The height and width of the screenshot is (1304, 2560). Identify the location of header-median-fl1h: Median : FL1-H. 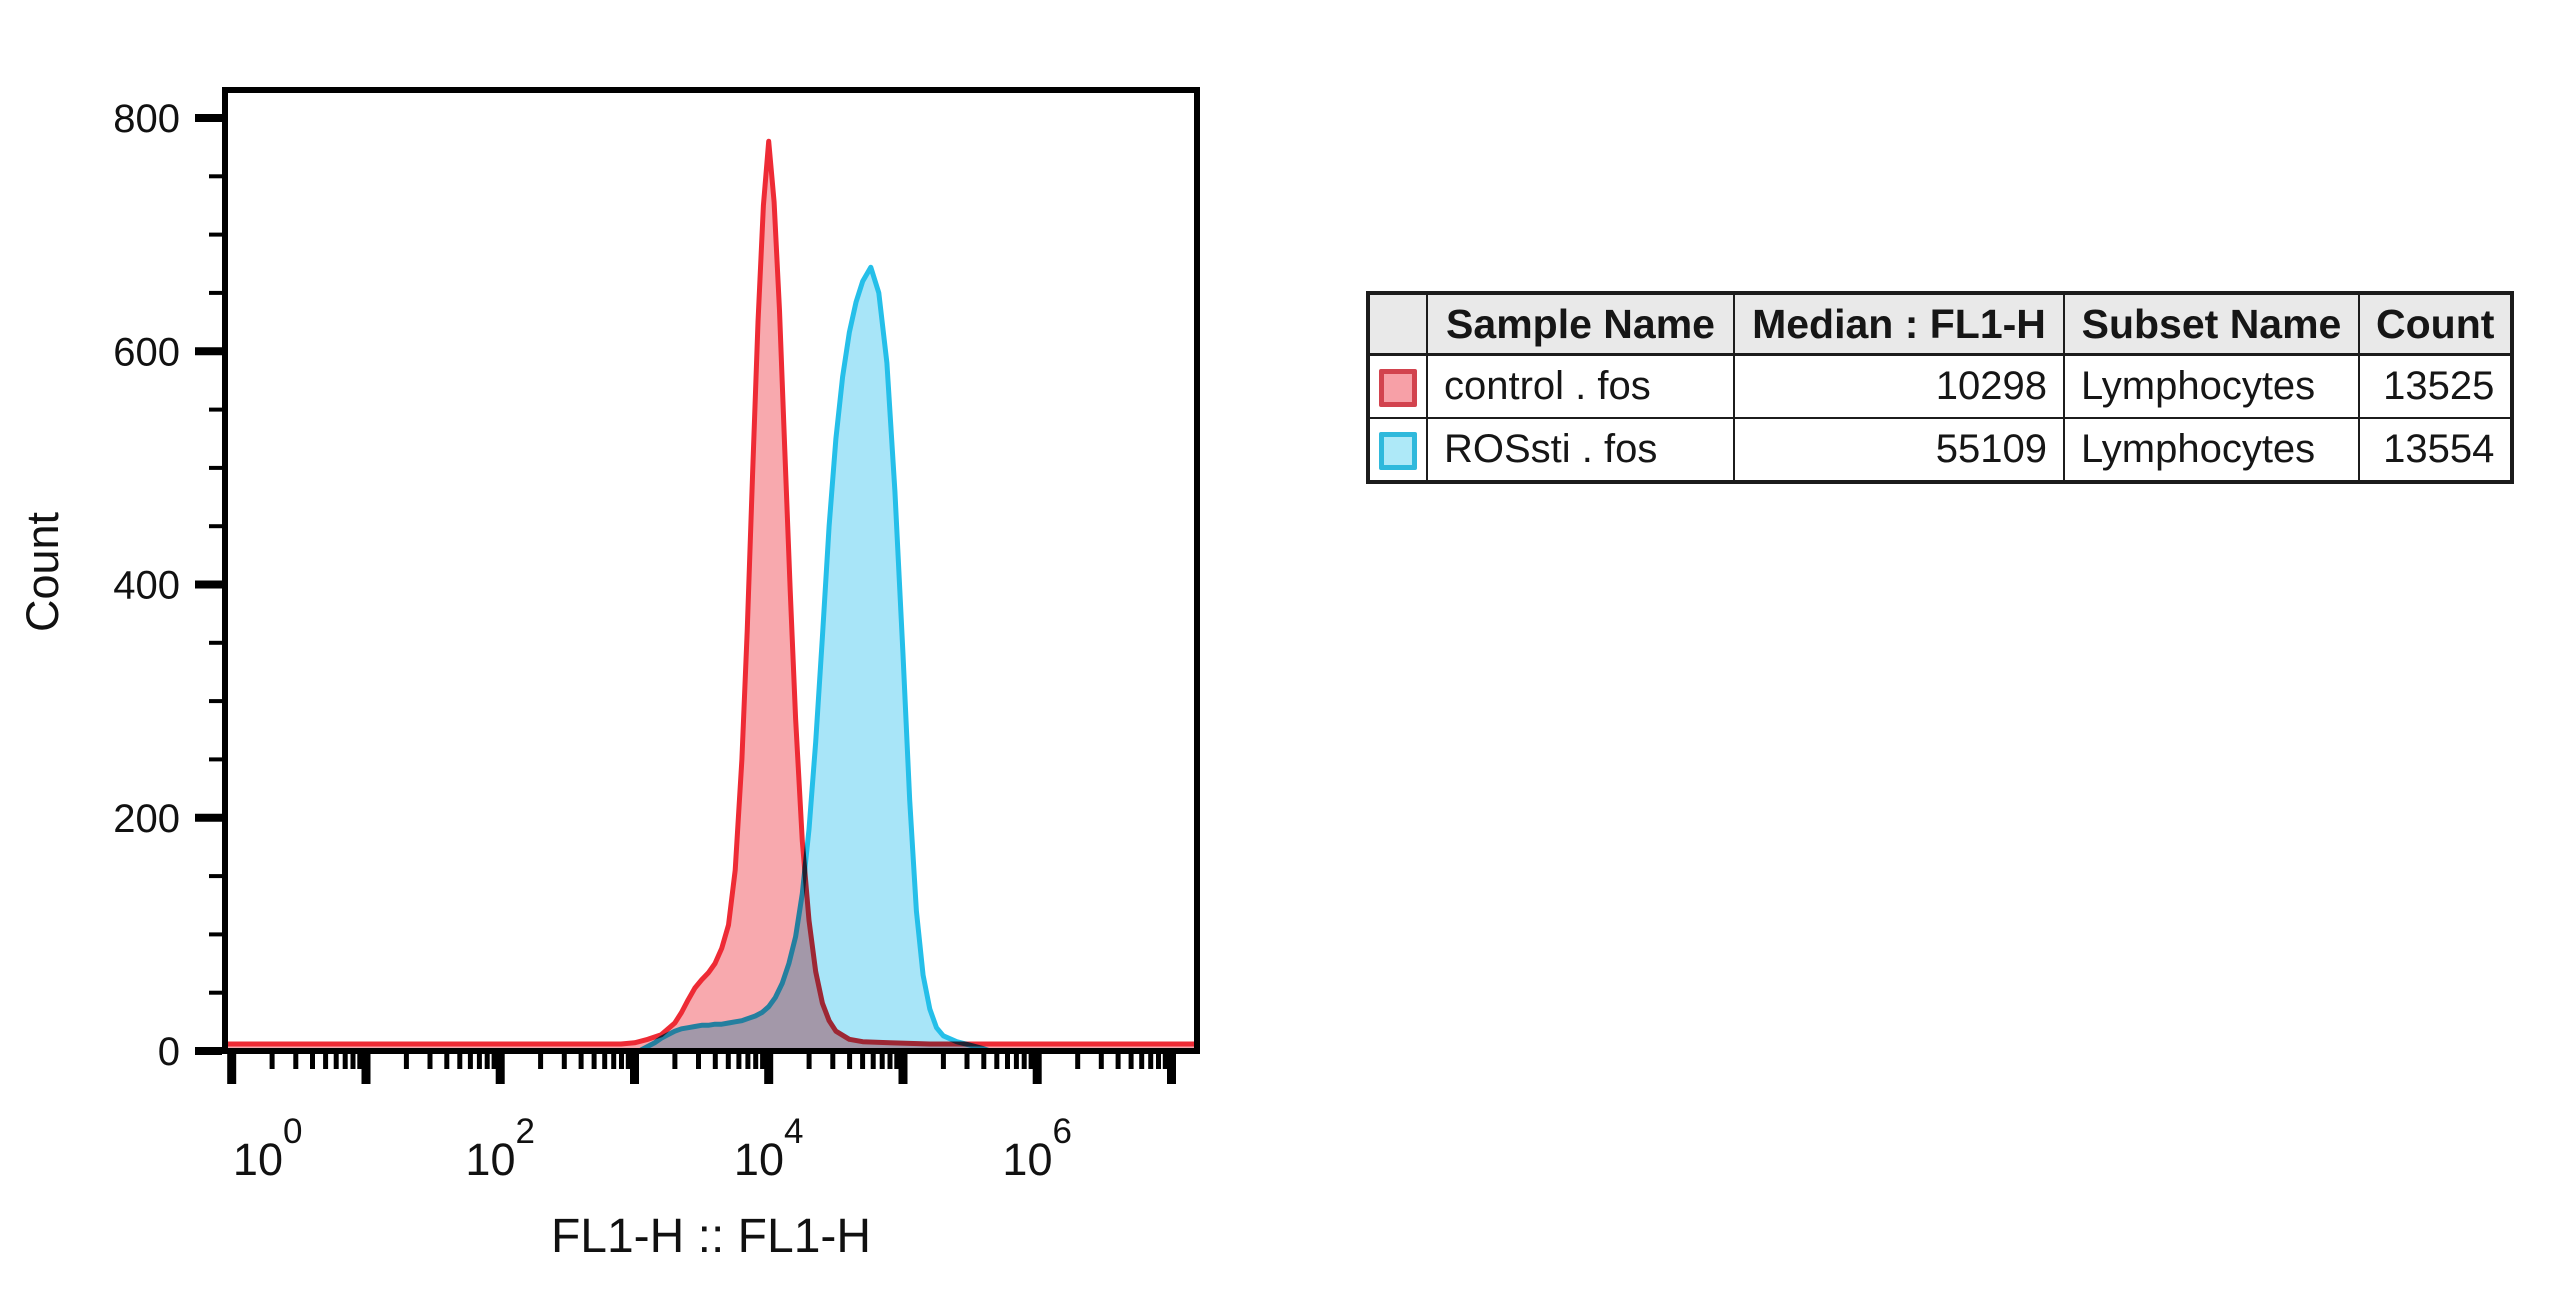
(1899, 324).